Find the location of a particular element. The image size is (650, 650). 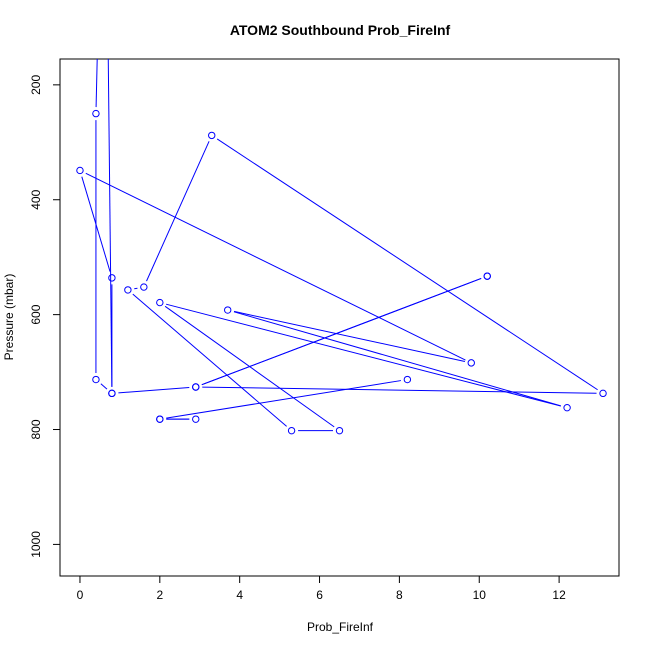

y-axis: 200 400 600 800 1000 is located at coordinates (45, 316).